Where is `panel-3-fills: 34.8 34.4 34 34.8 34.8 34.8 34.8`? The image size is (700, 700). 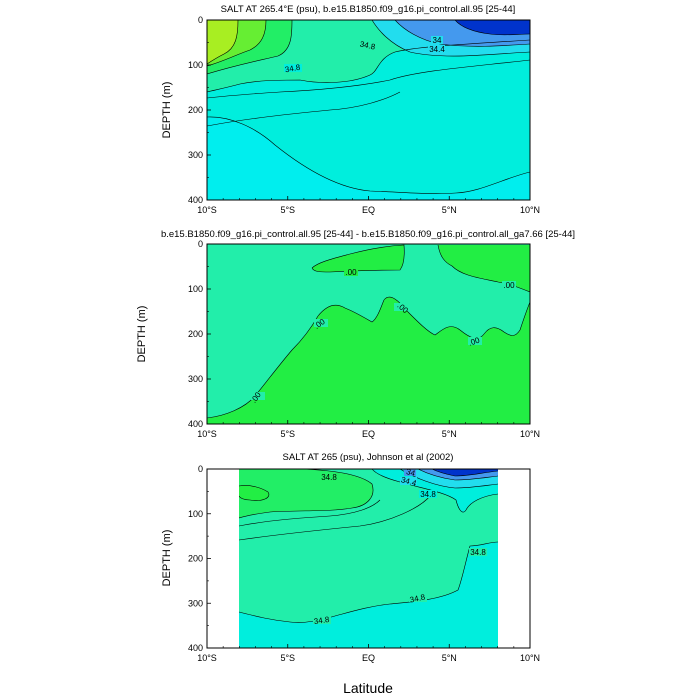 panel-3-fills: 34.8 34.4 34 34.8 34.8 34.8 34.8 is located at coordinates (368, 557).